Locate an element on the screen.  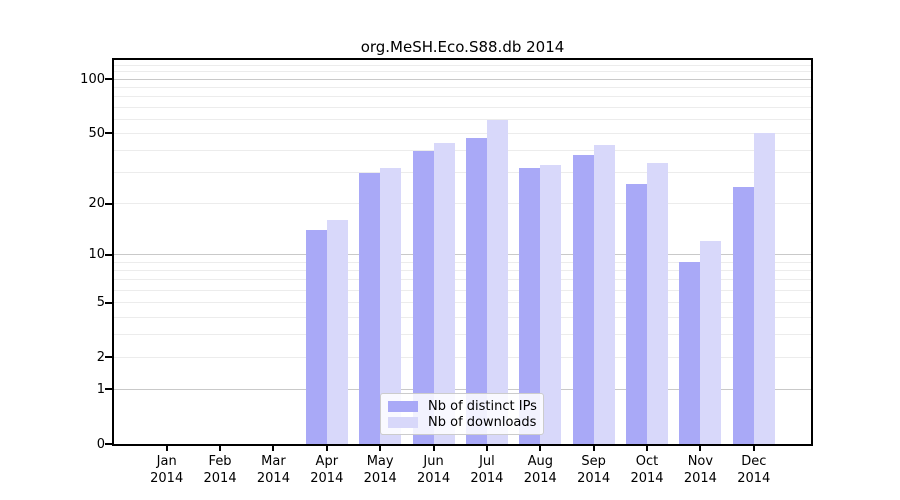
xtick-label-may: May 2014 is located at coordinates (380, 470).